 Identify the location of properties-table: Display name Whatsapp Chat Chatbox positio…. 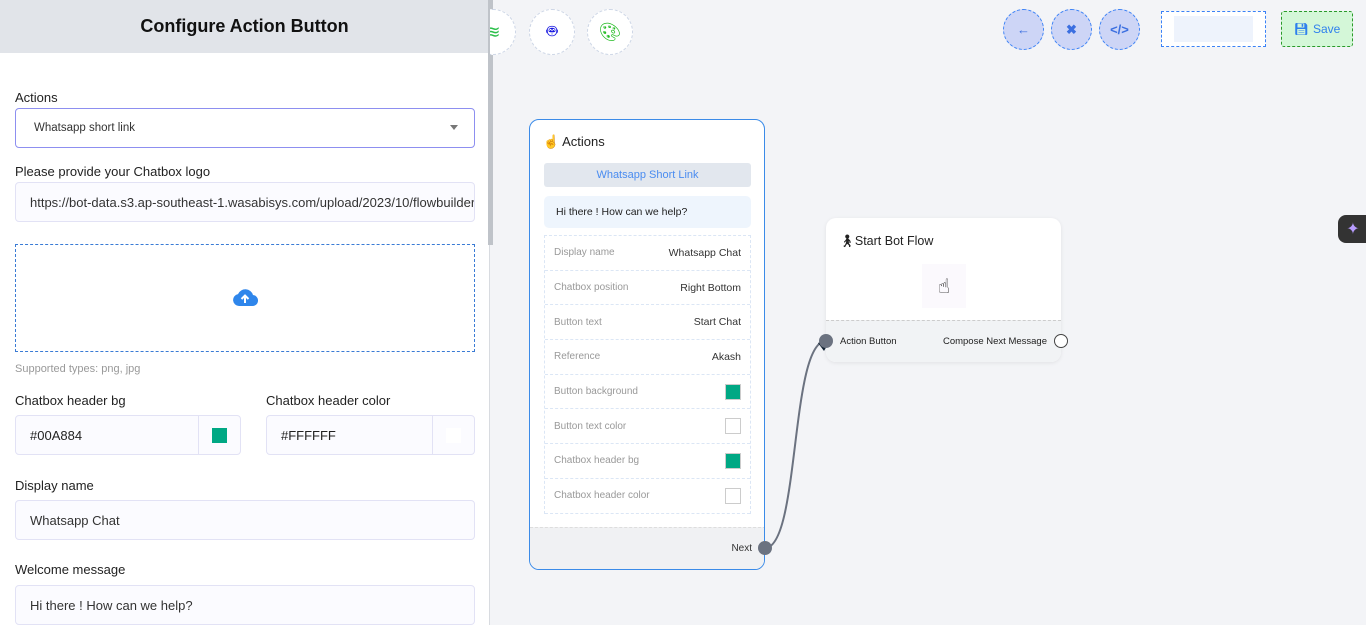
(647, 374).